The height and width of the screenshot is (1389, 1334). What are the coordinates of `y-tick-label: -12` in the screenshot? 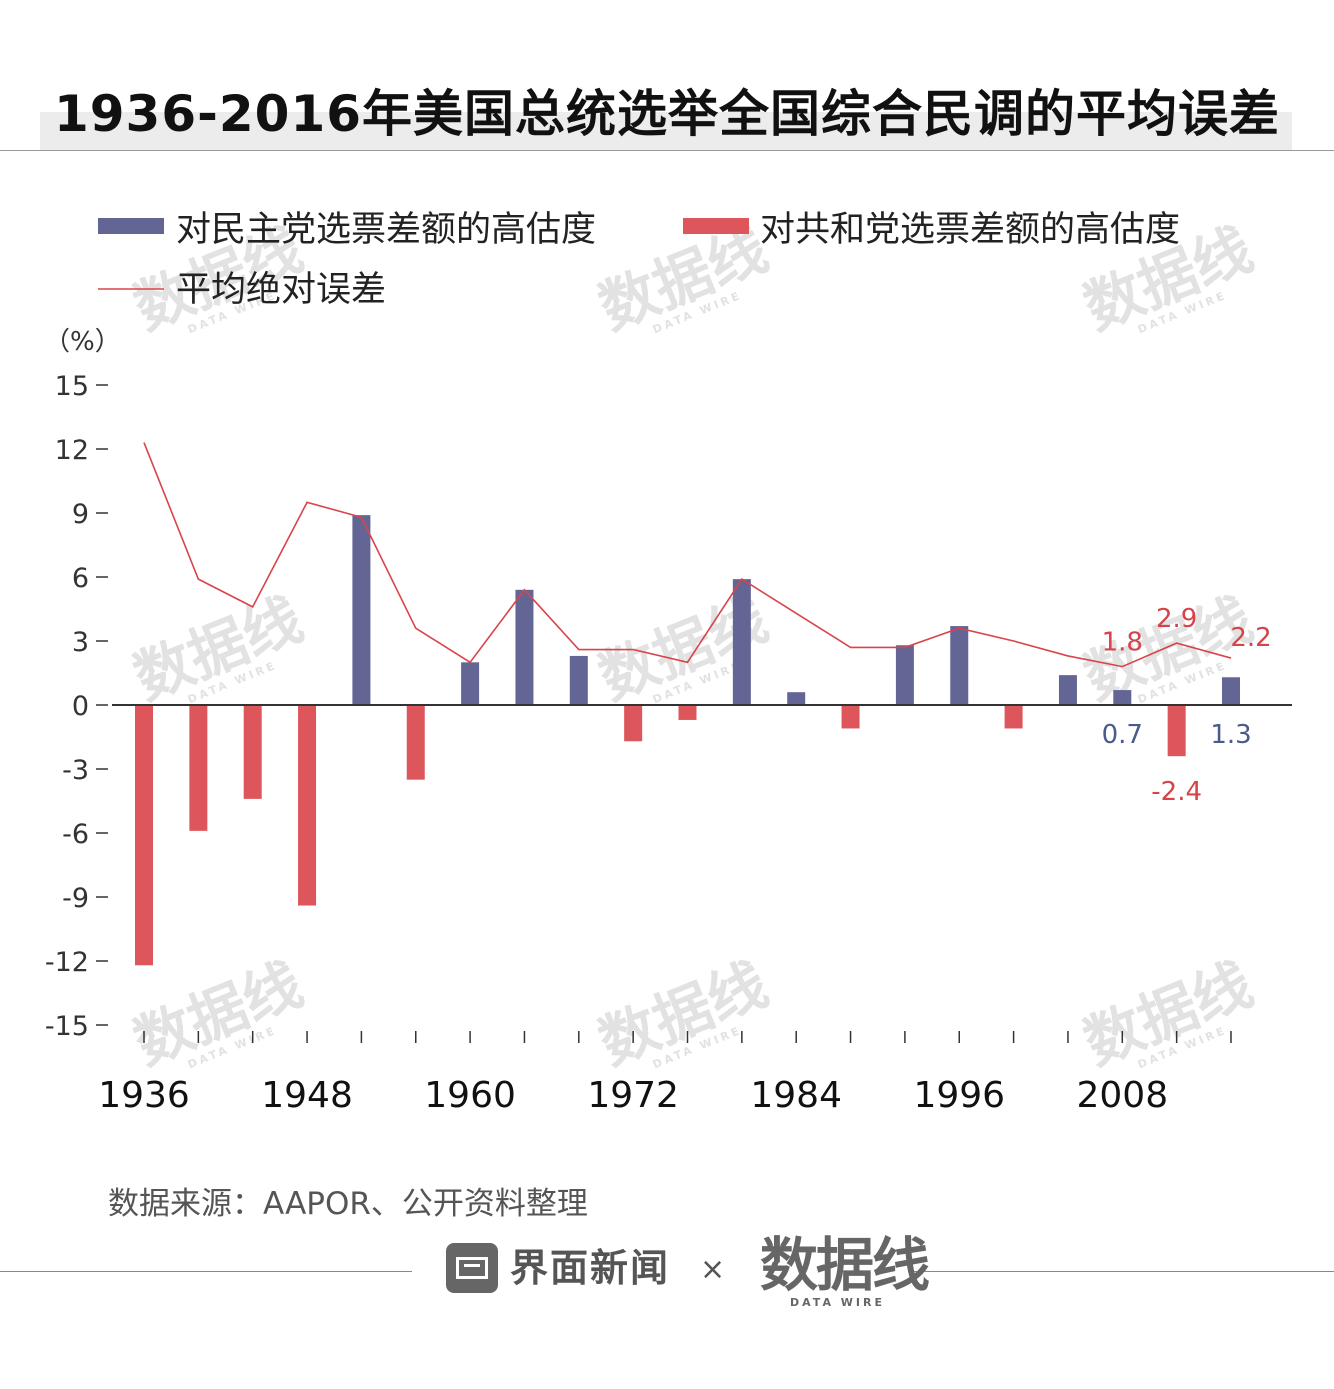 It's located at (67, 962).